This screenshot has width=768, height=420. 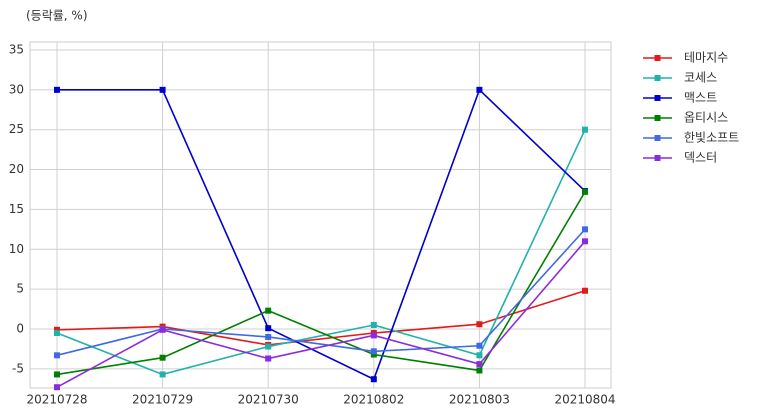 I want to click on legend-label: 코세스, so click(x=700, y=78).